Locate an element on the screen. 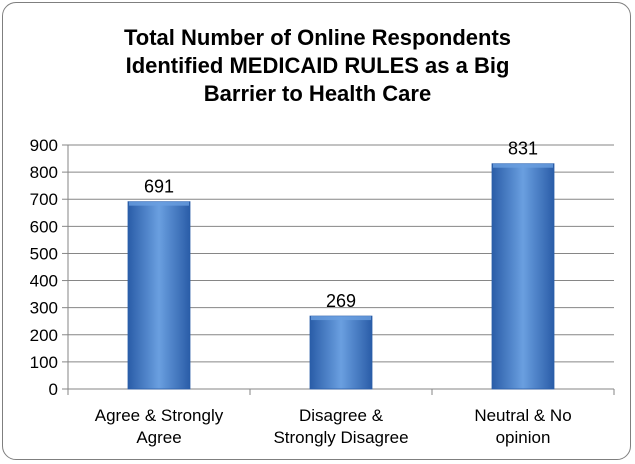 The image size is (635, 464). category-label-line: Agree & Strongly is located at coordinates (159, 415).